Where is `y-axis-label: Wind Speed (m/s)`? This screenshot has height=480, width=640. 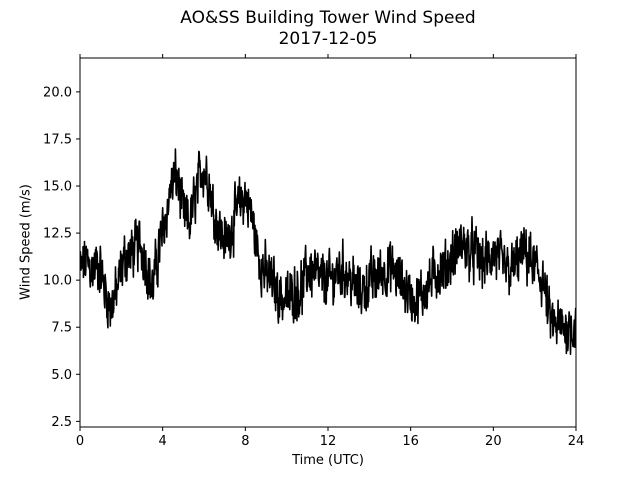
y-axis-label: Wind Speed (m/s) is located at coordinates (26, 242).